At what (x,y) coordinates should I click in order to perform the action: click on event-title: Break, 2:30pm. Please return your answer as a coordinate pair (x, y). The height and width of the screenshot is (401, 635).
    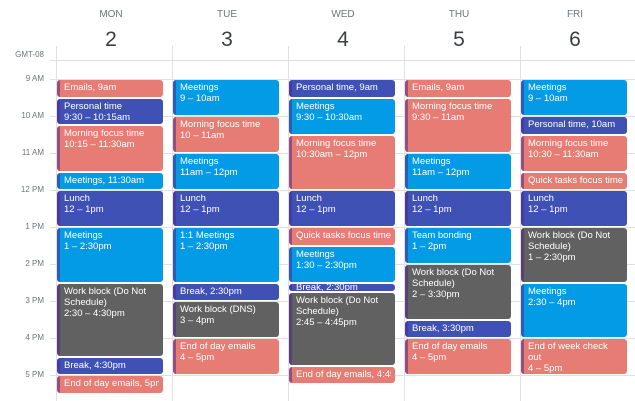
    Looking at the image, I should click on (327, 287).